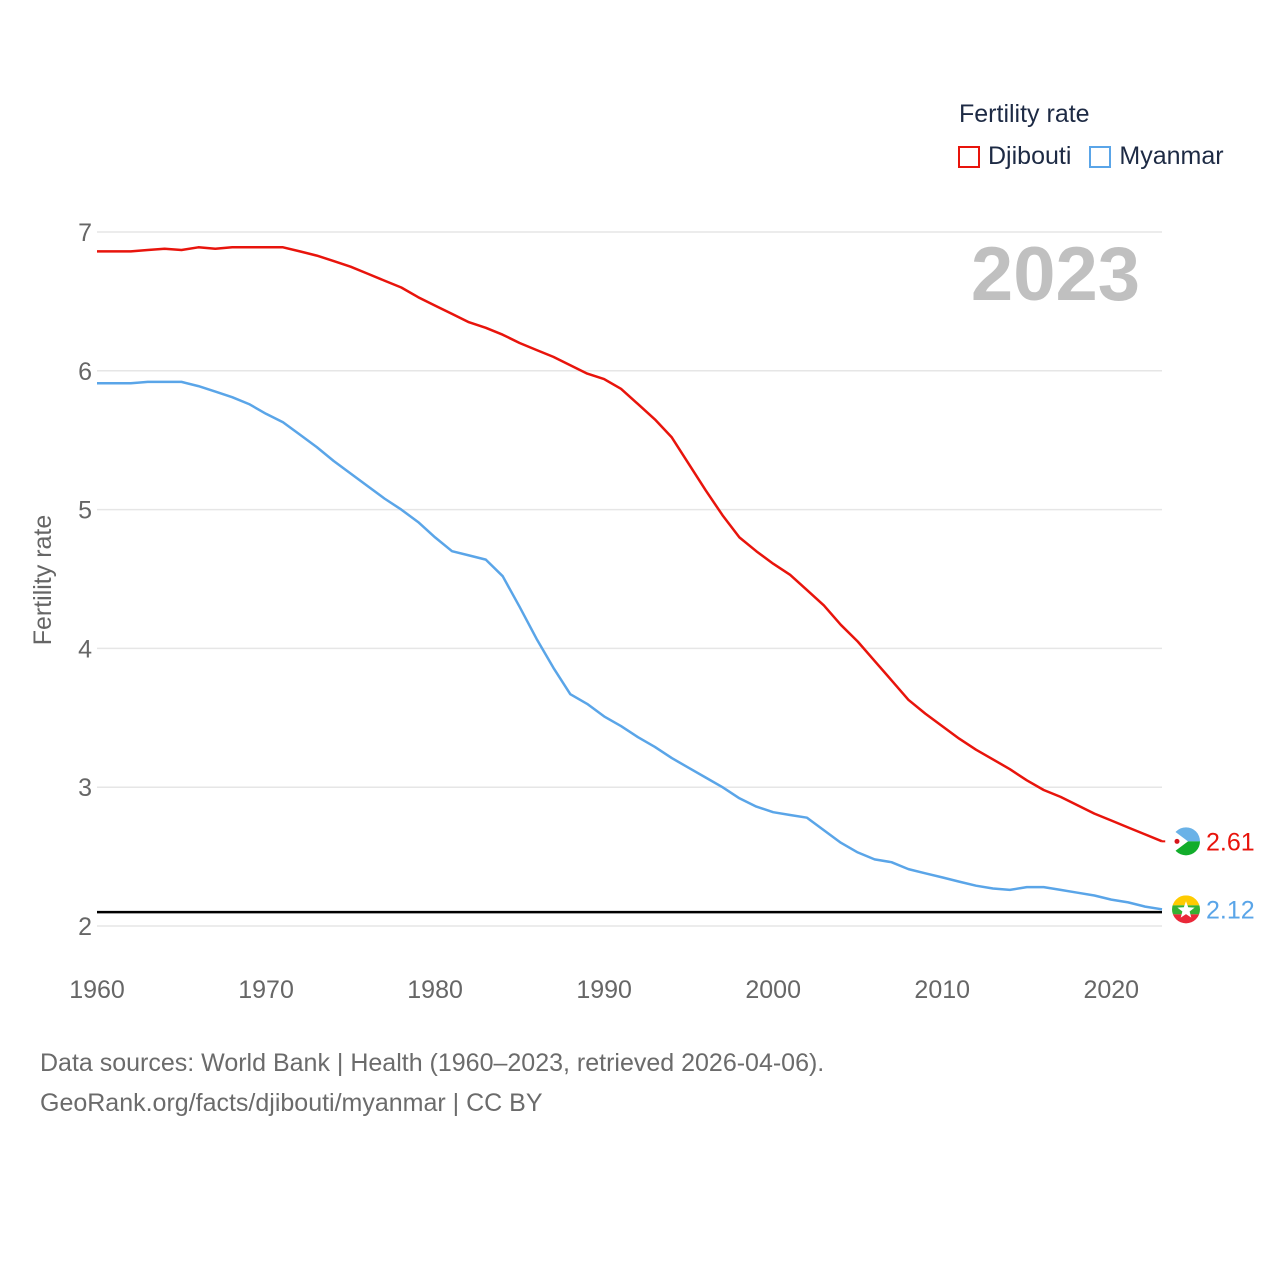 This screenshot has height=1280, width=1280. I want to click on y-tick-label: 5, so click(85, 511).